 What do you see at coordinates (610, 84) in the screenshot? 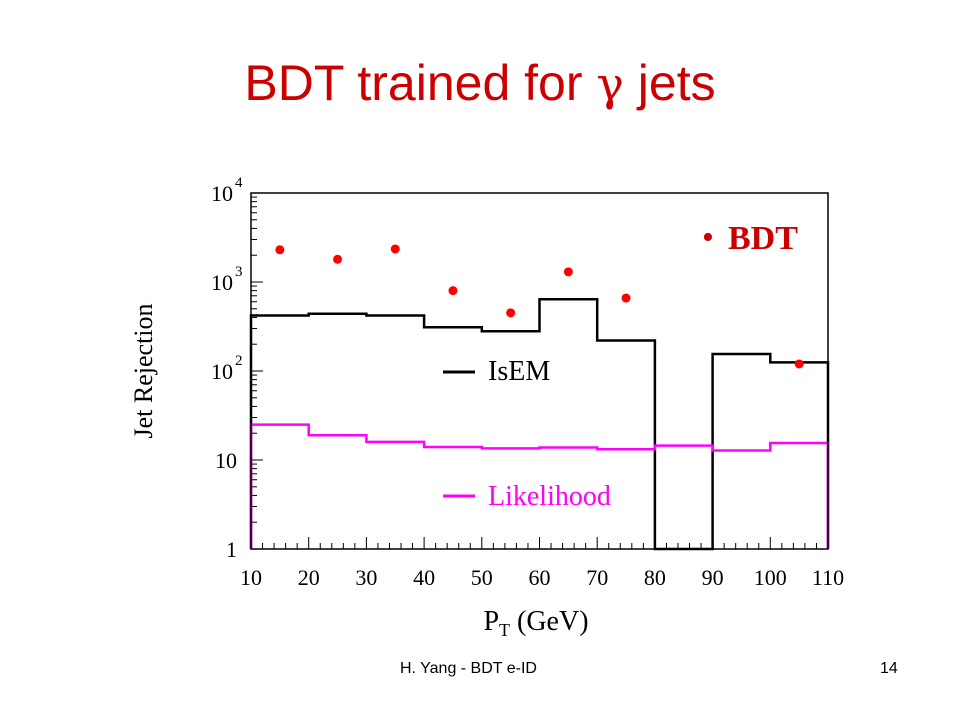
I see `gamma-symbol: γ` at bounding box center [610, 84].